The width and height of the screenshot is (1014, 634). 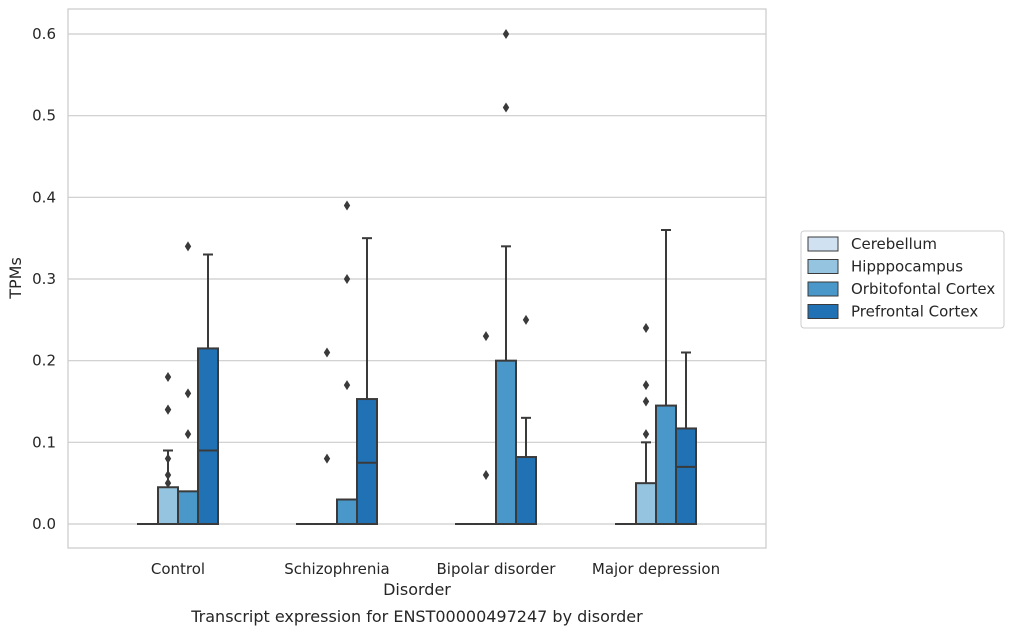 I want to click on legend-label: Orbitofontal Cortex, so click(x=923, y=289).